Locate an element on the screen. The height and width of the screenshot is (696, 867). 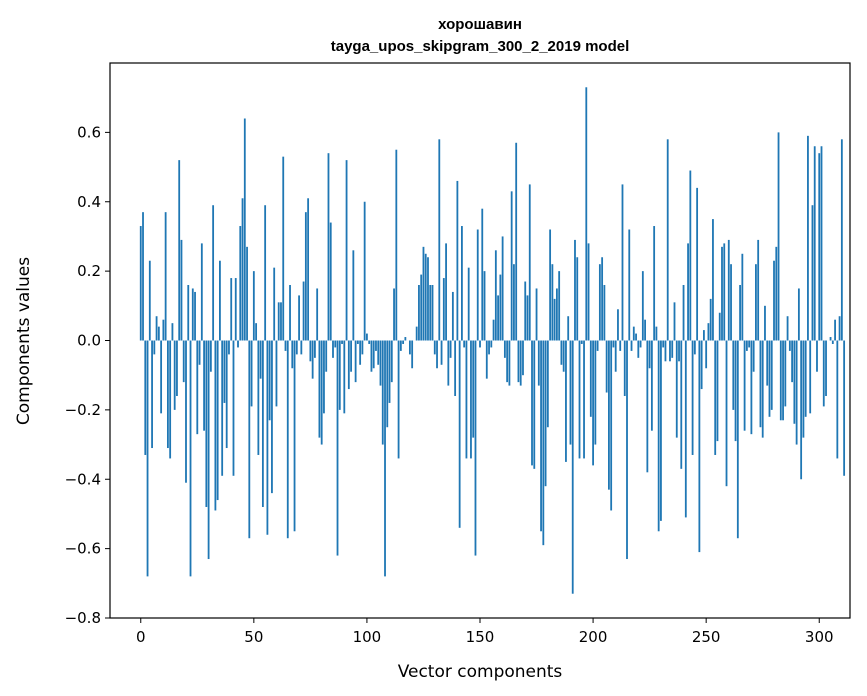
x-tick-label: 150 is located at coordinates (480, 637).